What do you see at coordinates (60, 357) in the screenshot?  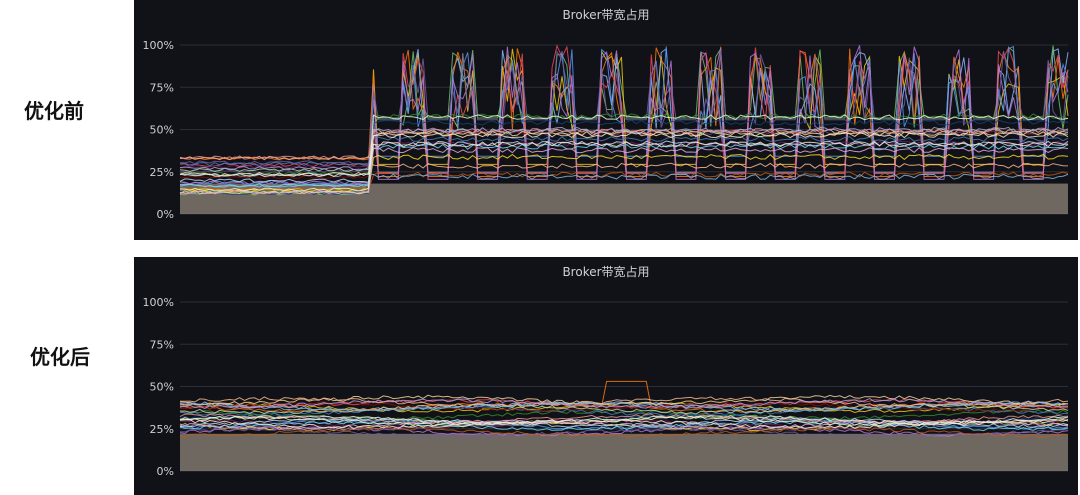 I see `label-after: 优化后` at bounding box center [60, 357].